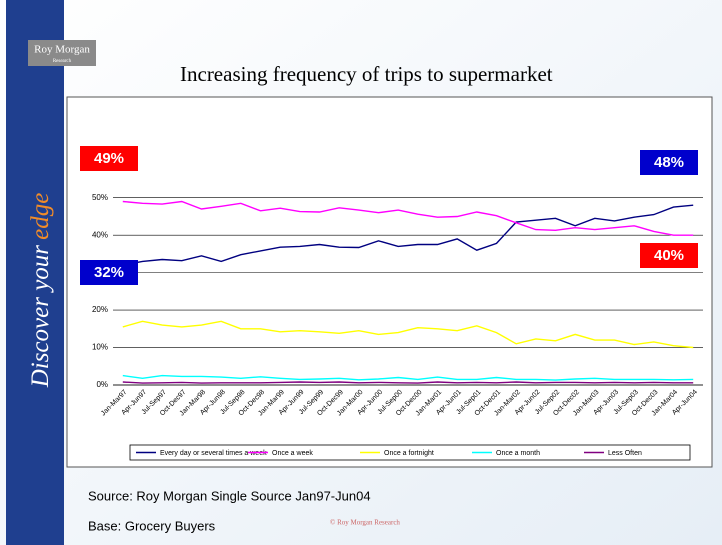 The height and width of the screenshot is (545, 722). What do you see at coordinates (102, 384) in the screenshot?
I see `y-tick-label: 0%` at bounding box center [102, 384].